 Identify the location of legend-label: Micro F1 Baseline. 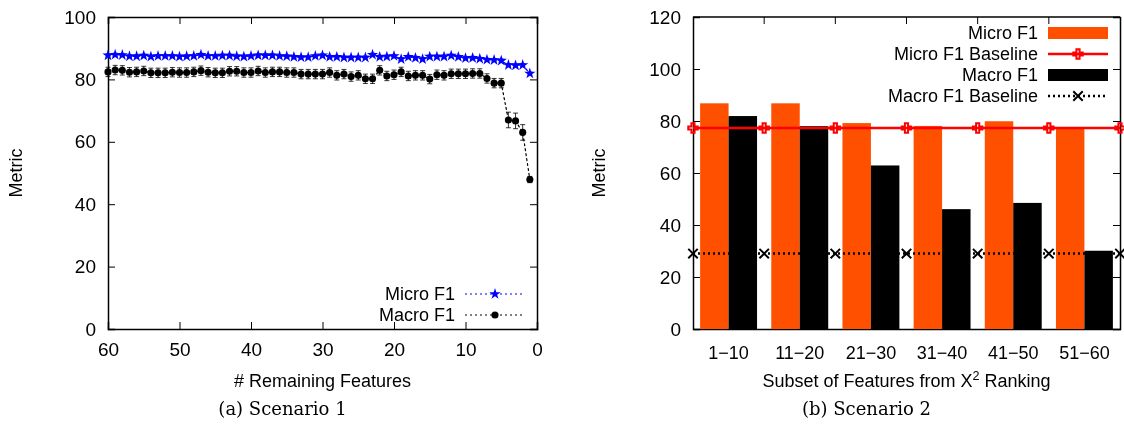
(965, 54).